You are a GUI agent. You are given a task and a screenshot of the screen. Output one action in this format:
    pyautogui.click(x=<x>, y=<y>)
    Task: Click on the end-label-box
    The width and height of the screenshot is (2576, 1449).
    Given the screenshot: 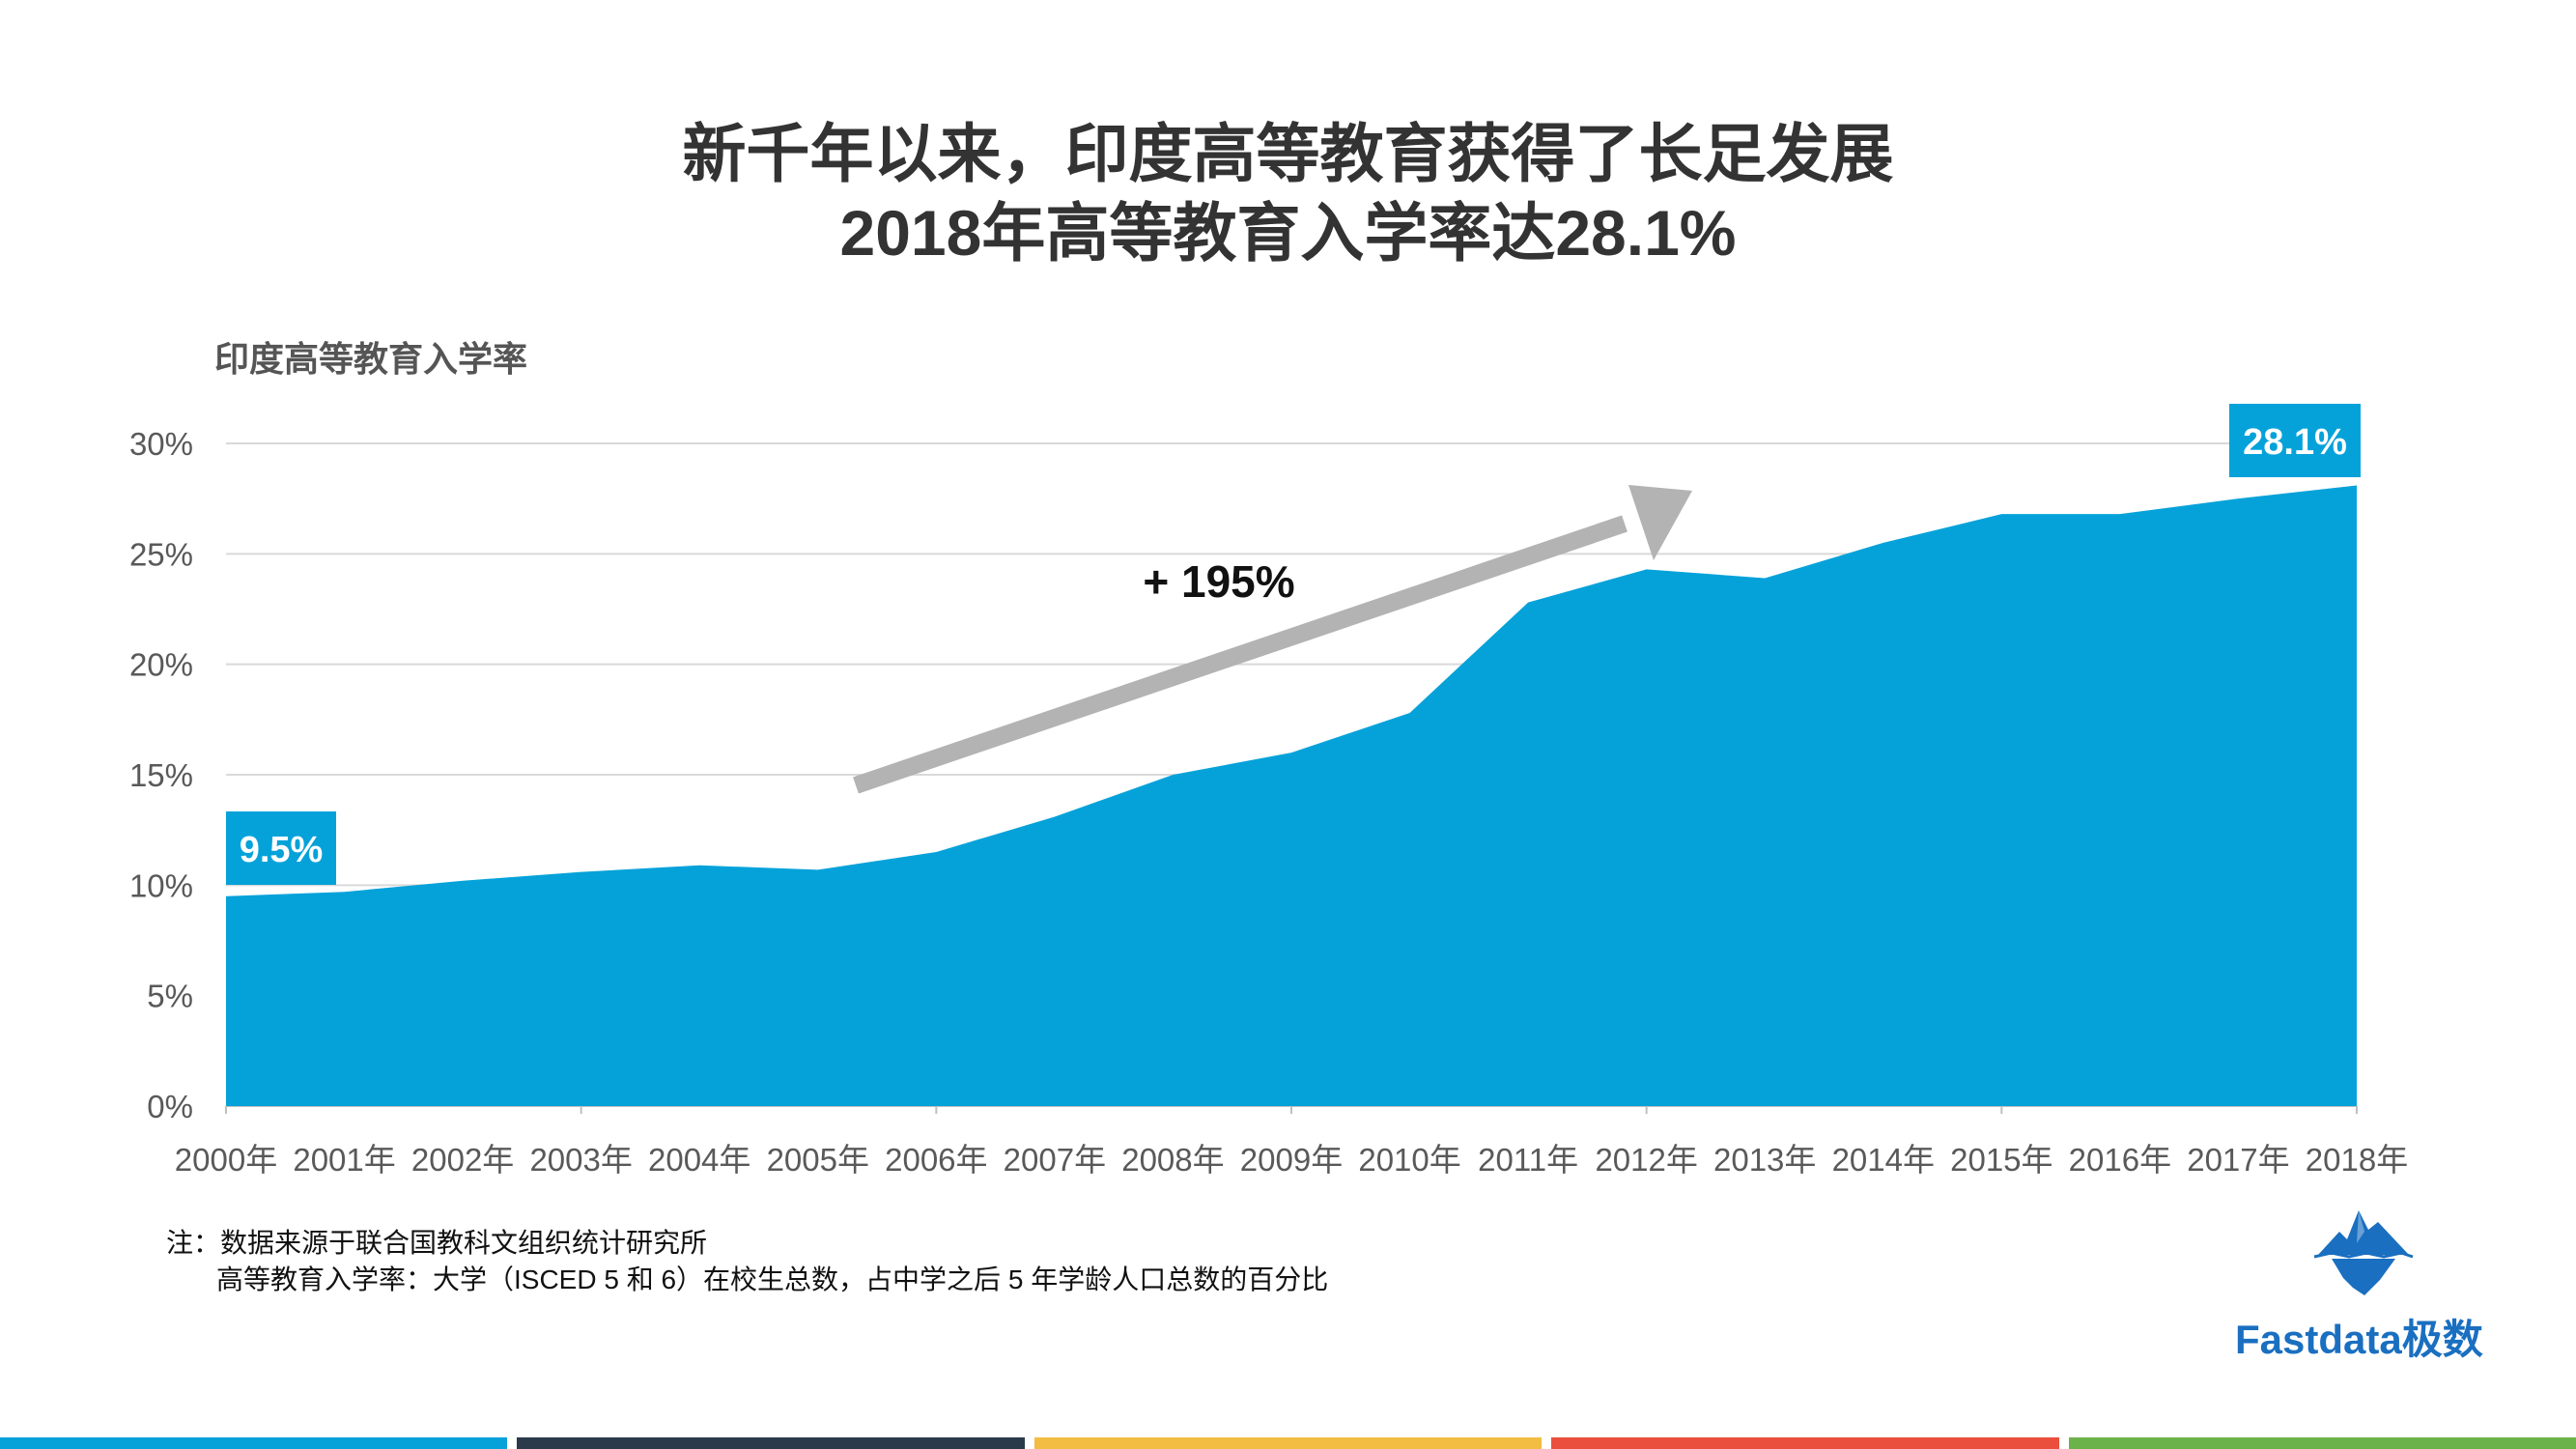 What is the action you would take?
    pyautogui.click(x=2295, y=440)
    